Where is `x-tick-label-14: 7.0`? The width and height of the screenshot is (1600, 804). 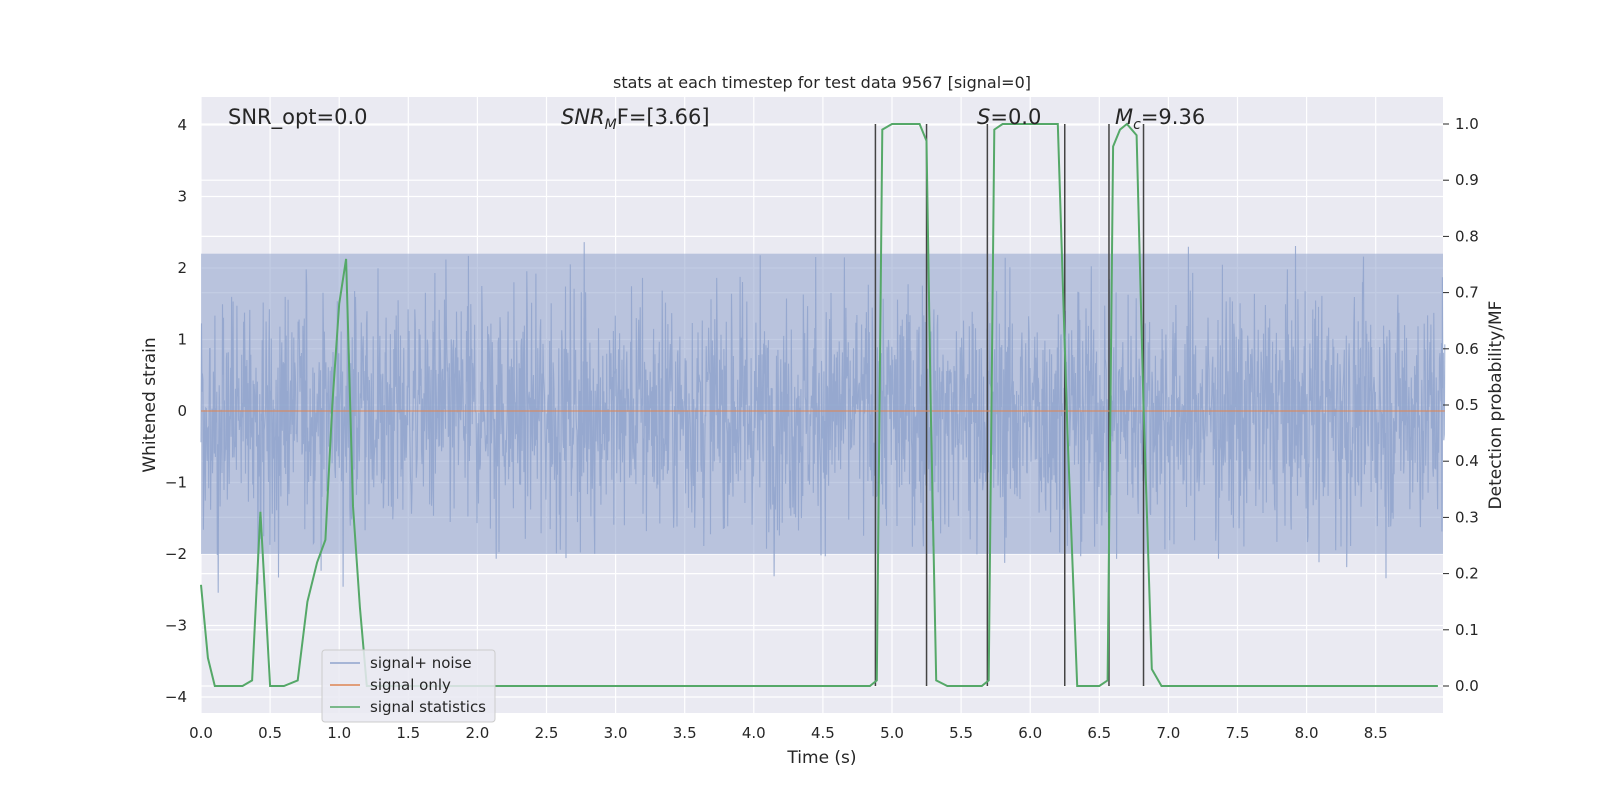
x-tick-label-14: 7.0 is located at coordinates (1168, 733).